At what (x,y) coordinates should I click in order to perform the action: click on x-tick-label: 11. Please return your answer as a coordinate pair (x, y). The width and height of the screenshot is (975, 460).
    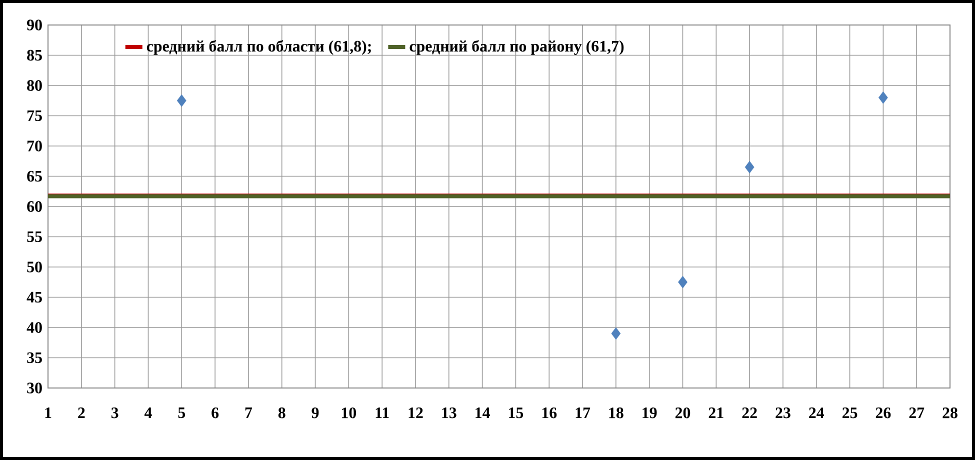
    Looking at the image, I should click on (382, 413).